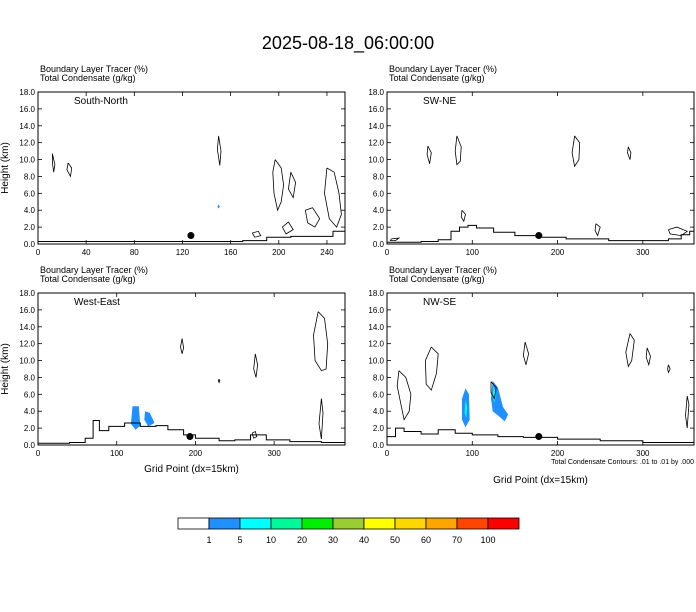  What do you see at coordinates (183, 252) in the screenshot?
I see `x-tick-label: 120` at bounding box center [183, 252].